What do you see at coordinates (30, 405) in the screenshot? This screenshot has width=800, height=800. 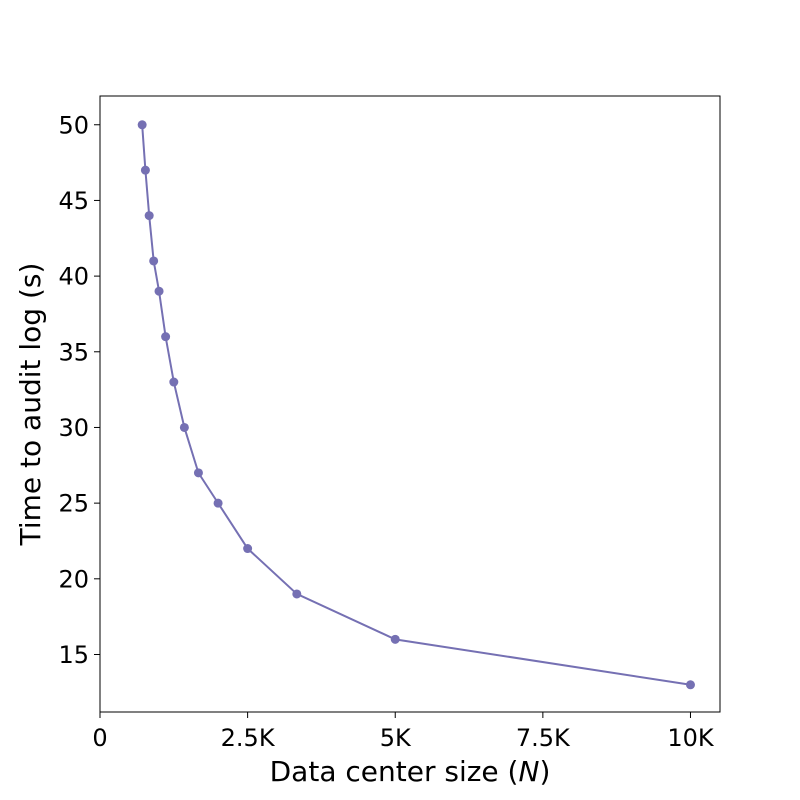 I see `y-axis-label: Time to audit log (s)` at bounding box center [30, 405].